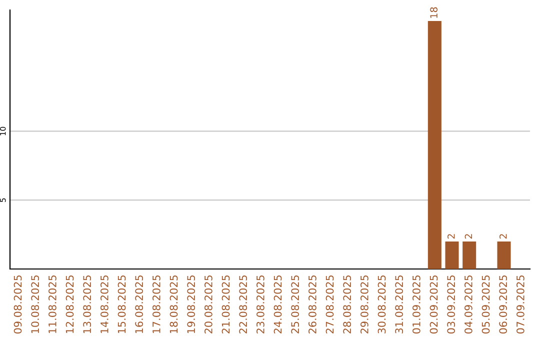  Describe the element at coordinates (191, 304) in the screenshot. I see `x-tick-label: 19.08.2025` at that location.